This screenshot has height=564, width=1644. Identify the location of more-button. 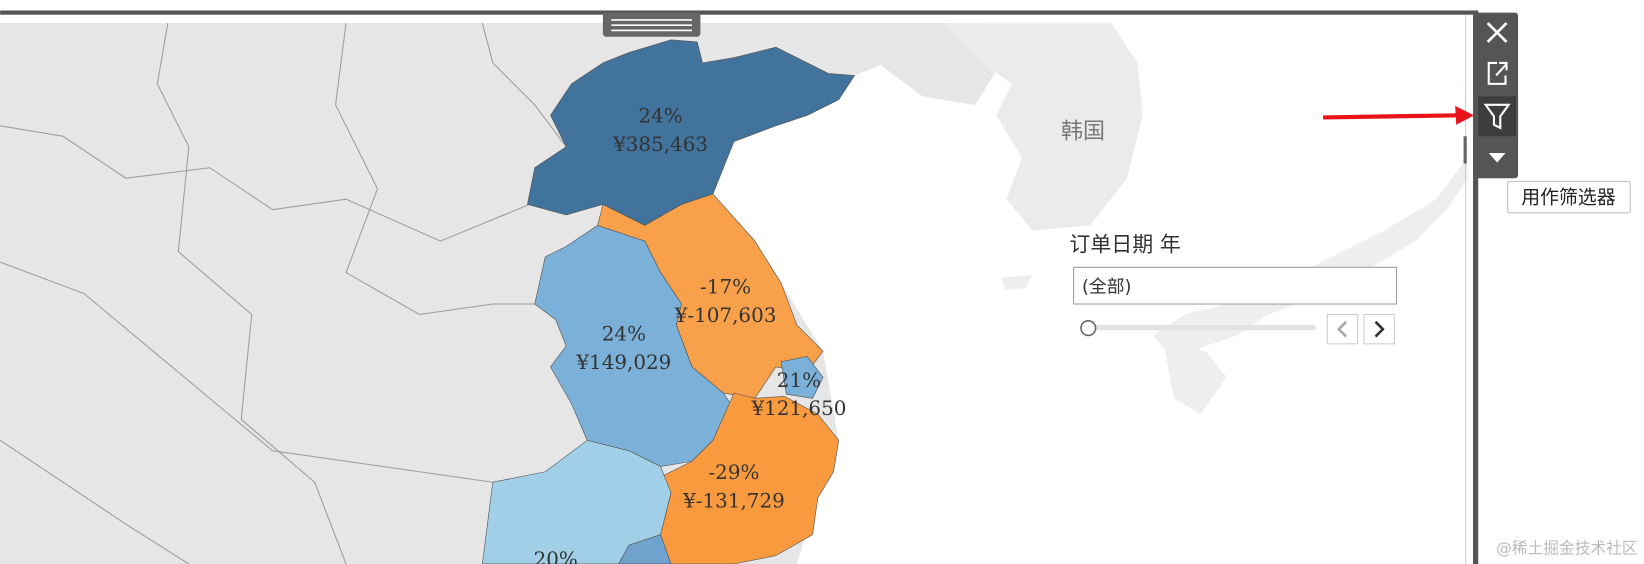
(1497, 158).